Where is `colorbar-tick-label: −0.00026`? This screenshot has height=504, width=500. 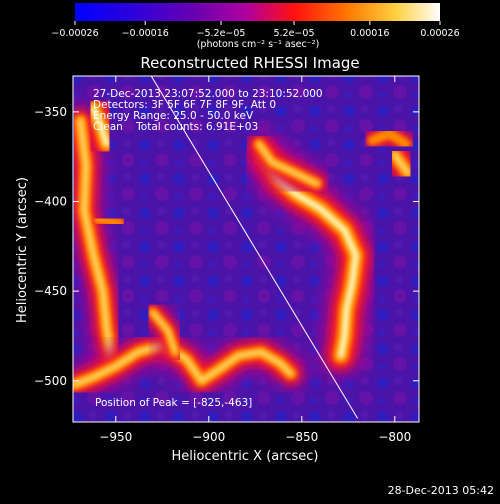 colorbar-tick-label: −0.00026 is located at coordinates (74, 33).